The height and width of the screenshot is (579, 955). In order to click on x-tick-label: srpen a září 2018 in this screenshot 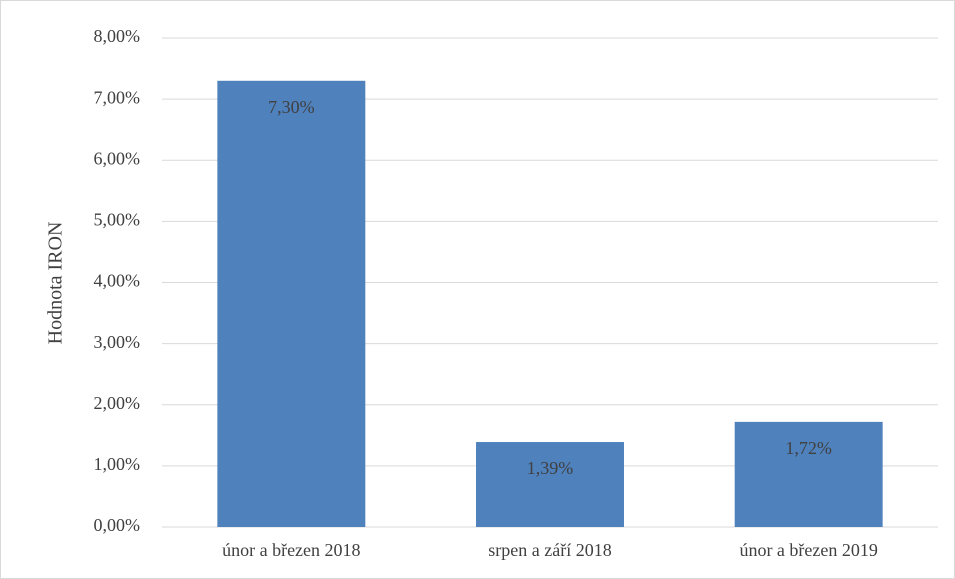, I will do `click(549, 550)`.